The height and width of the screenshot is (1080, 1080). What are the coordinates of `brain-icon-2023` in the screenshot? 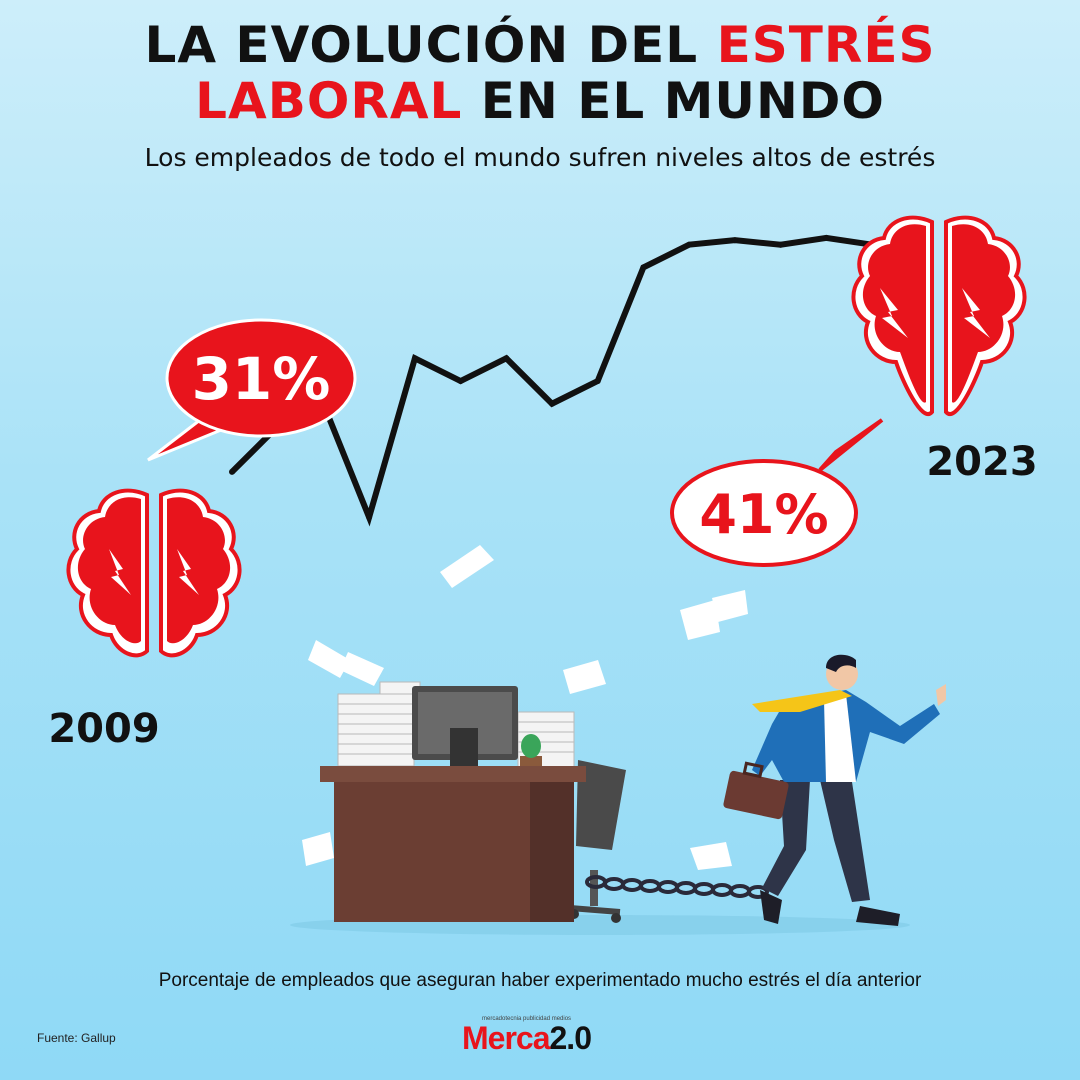 It's located at (939, 316).